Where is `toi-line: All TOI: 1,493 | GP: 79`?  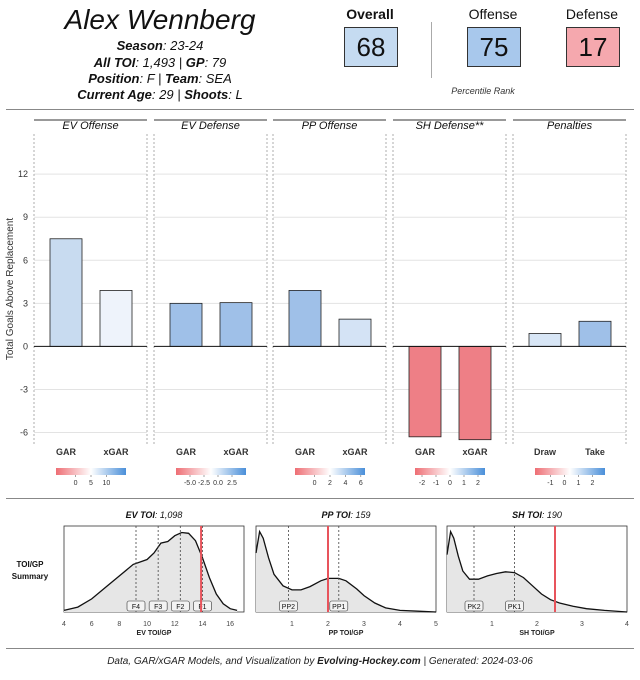 toi-line: All TOI: 1,493 | GP: 79 is located at coordinates (160, 62).